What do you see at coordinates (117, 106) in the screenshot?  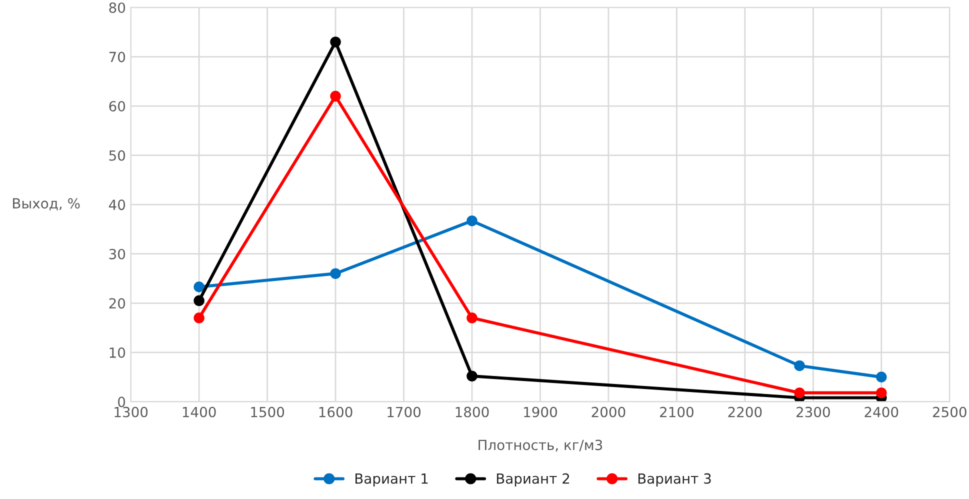 I see `y-tick-label: 60` at bounding box center [117, 106].